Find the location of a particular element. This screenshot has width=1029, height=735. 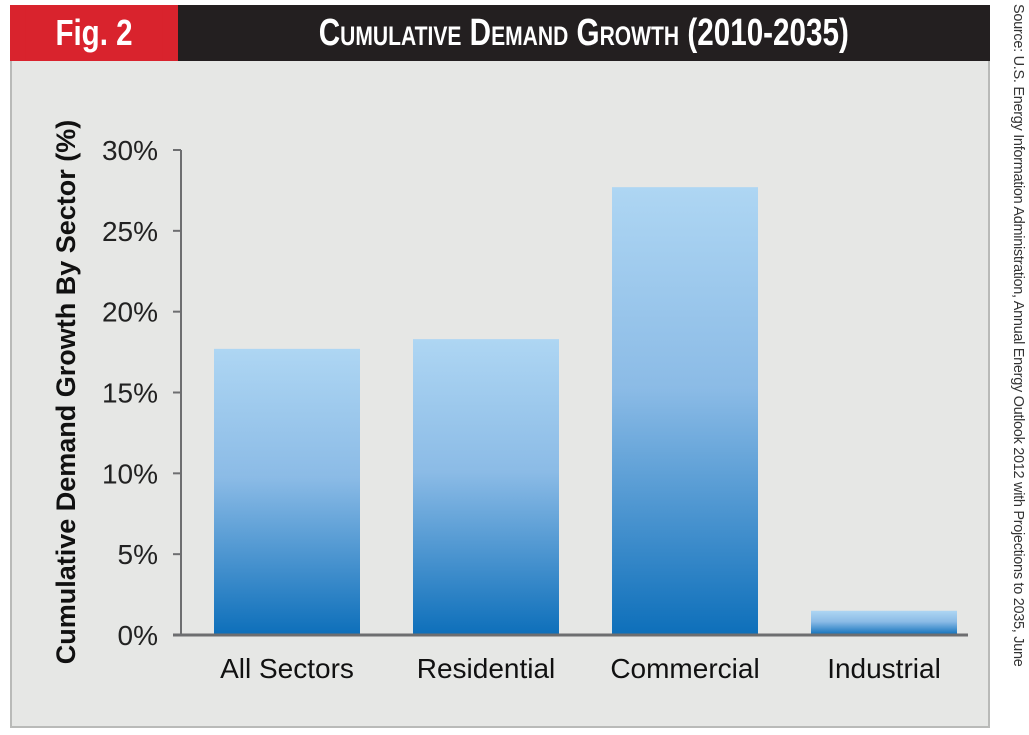

x-tick-label: Commercial is located at coordinates (684, 668).